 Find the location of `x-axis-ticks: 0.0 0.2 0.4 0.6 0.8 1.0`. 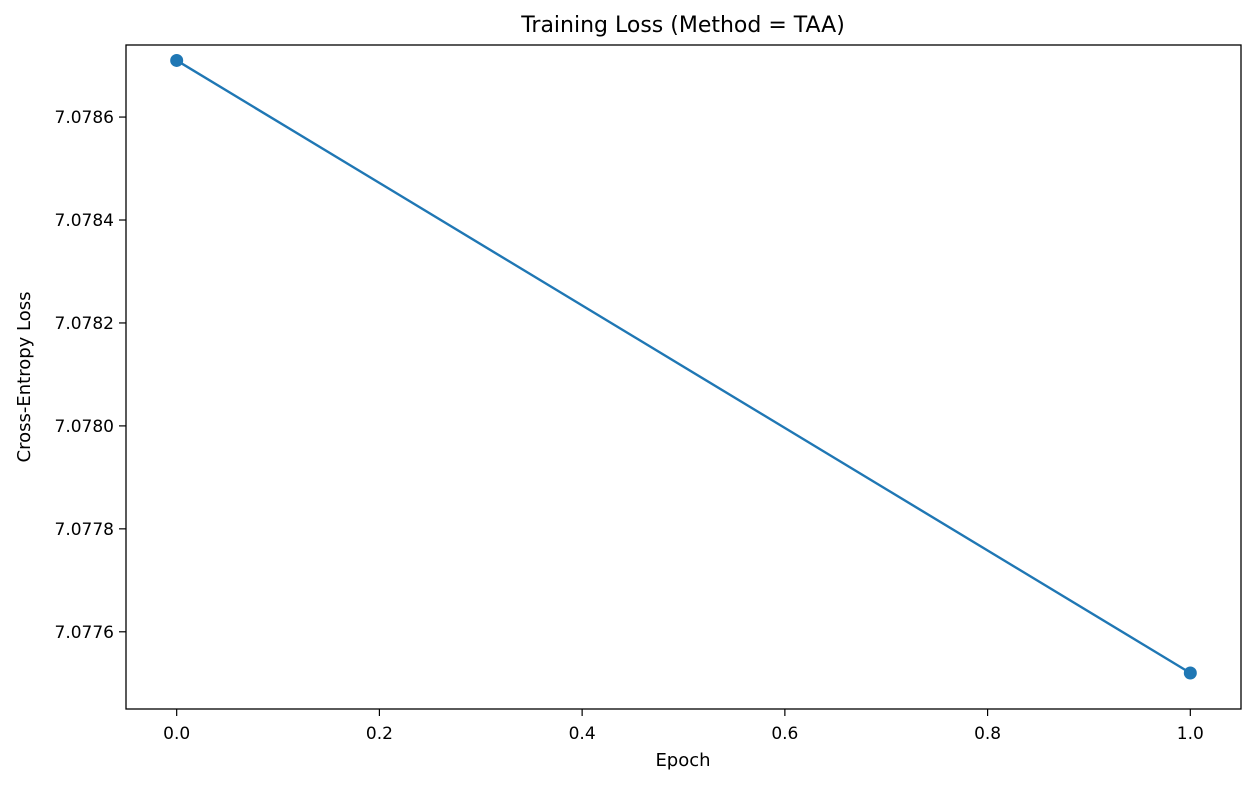

x-axis-ticks: 0.0 0.2 0.4 0.6 0.8 1.0 is located at coordinates (683, 726).